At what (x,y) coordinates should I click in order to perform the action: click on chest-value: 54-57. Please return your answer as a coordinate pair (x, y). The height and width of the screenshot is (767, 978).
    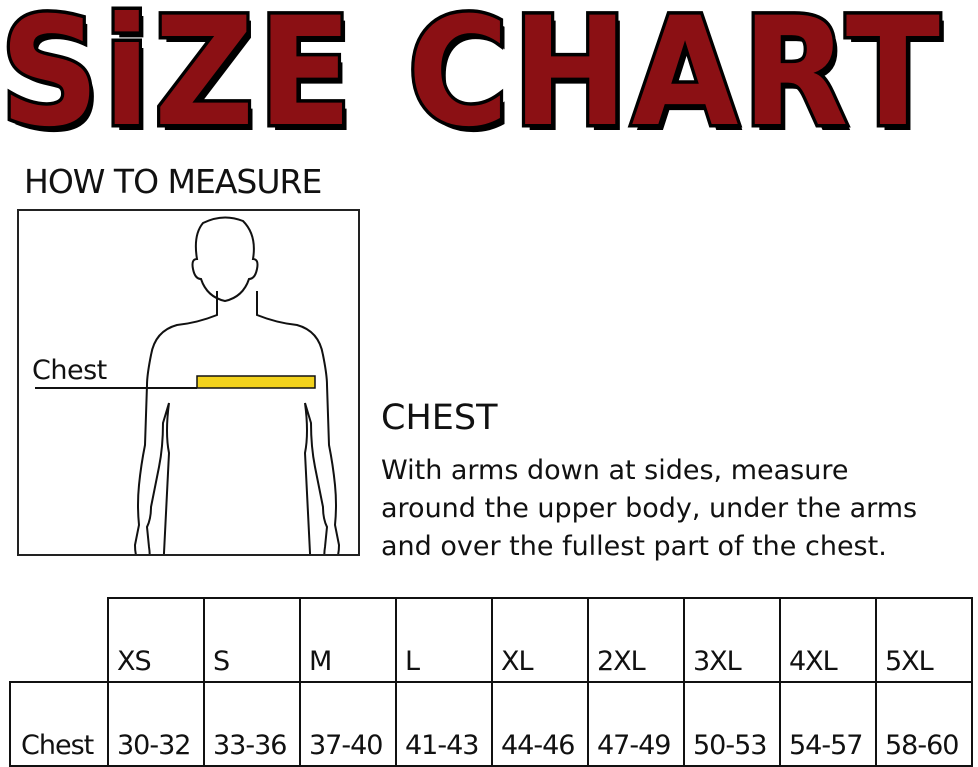
    Looking at the image, I should click on (828, 724).